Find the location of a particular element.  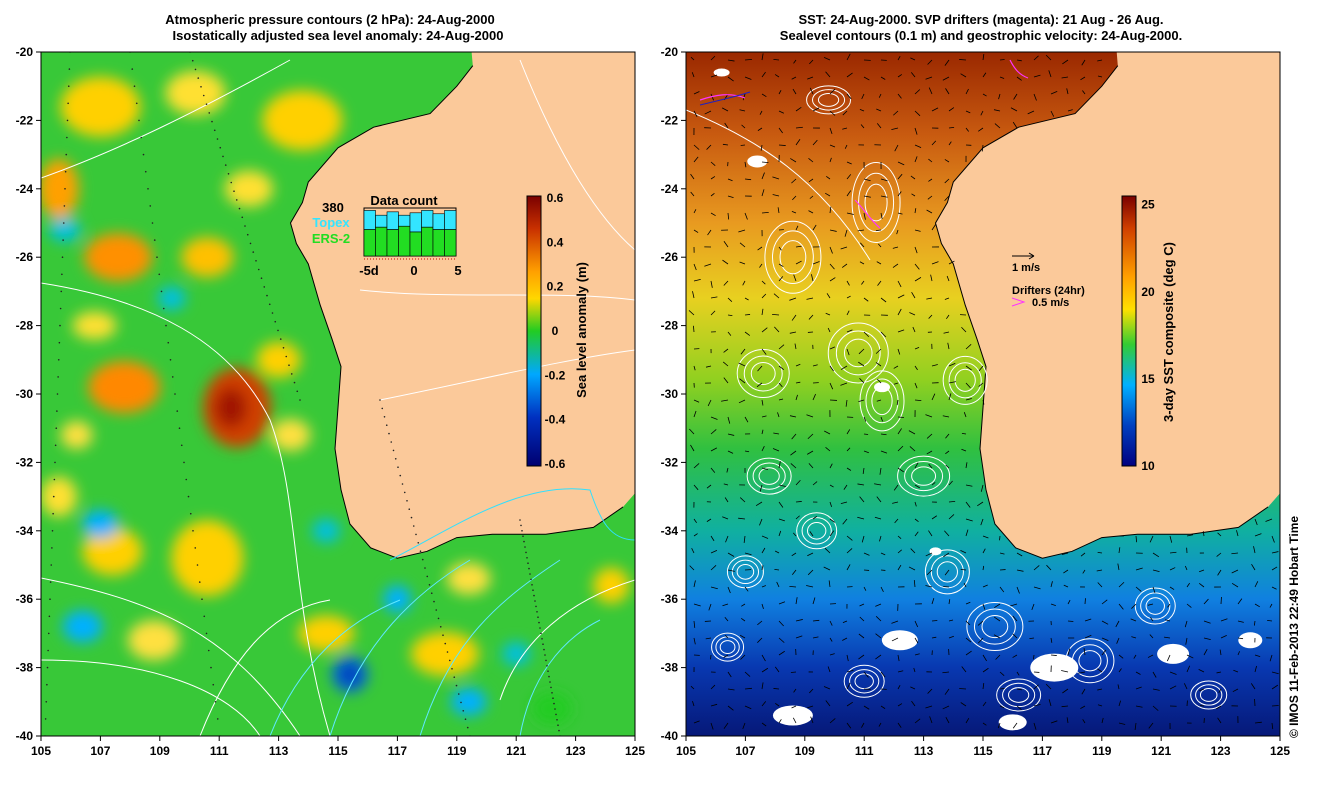

velocity-scale-label: 1 m/s is located at coordinates (1026, 268).